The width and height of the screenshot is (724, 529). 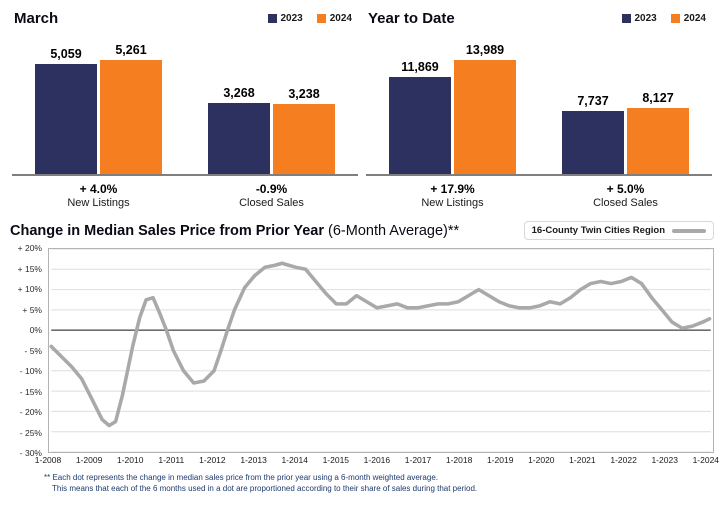 What do you see at coordinates (29, 268) in the screenshot?
I see `y-tick-label: + 15%` at bounding box center [29, 268].